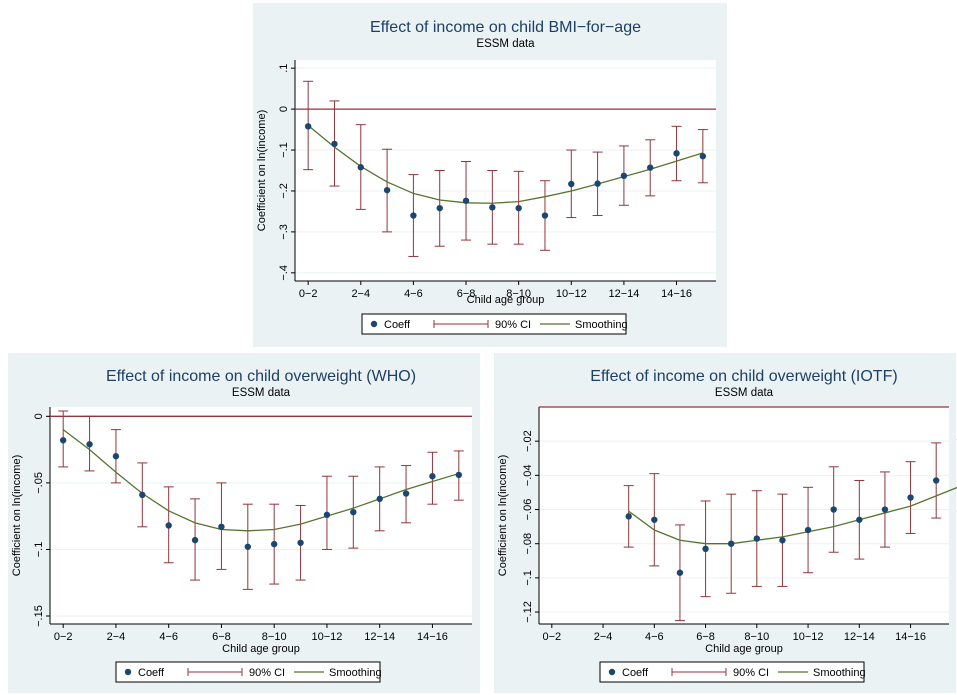 The height and width of the screenshot is (695, 957). What do you see at coordinates (39, 483) in the screenshot?
I see `y-tick-label: −.05` at bounding box center [39, 483].